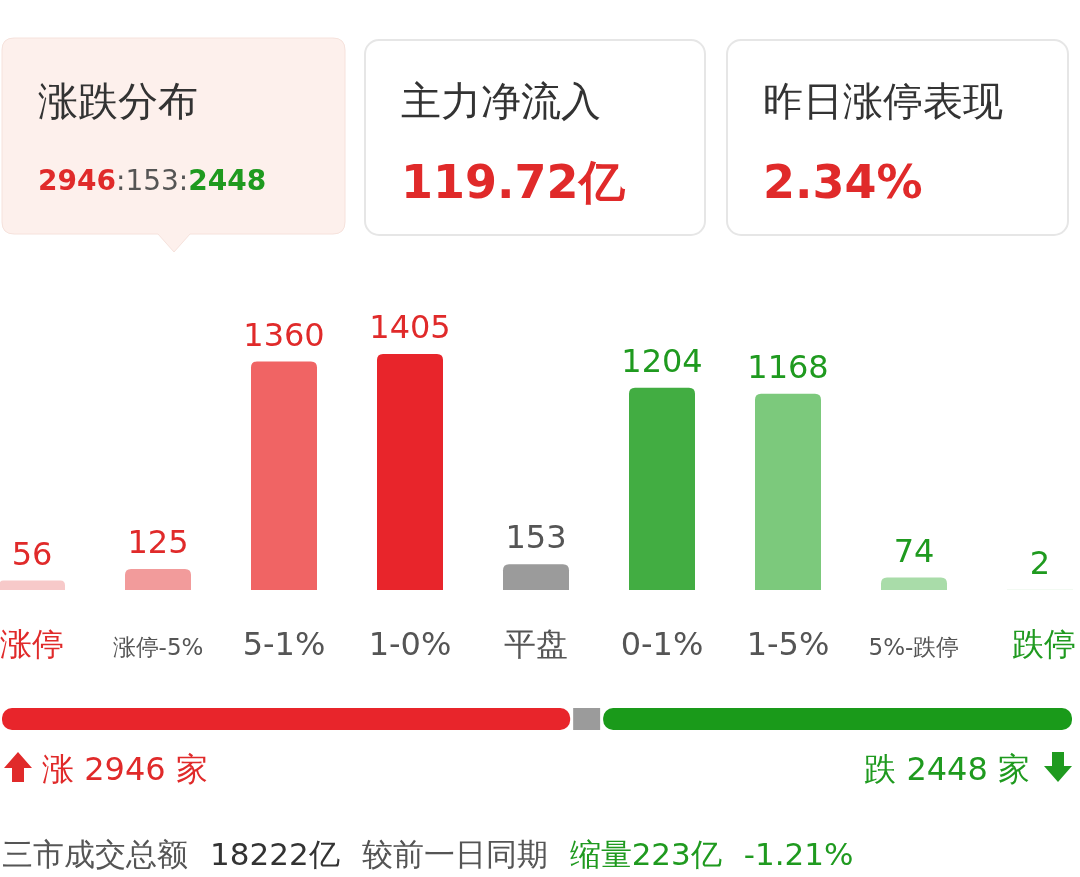 The width and height of the screenshot is (1080, 877). Describe the element at coordinates (798, 854) in the screenshot. I see `text: -1.21%` at that location.